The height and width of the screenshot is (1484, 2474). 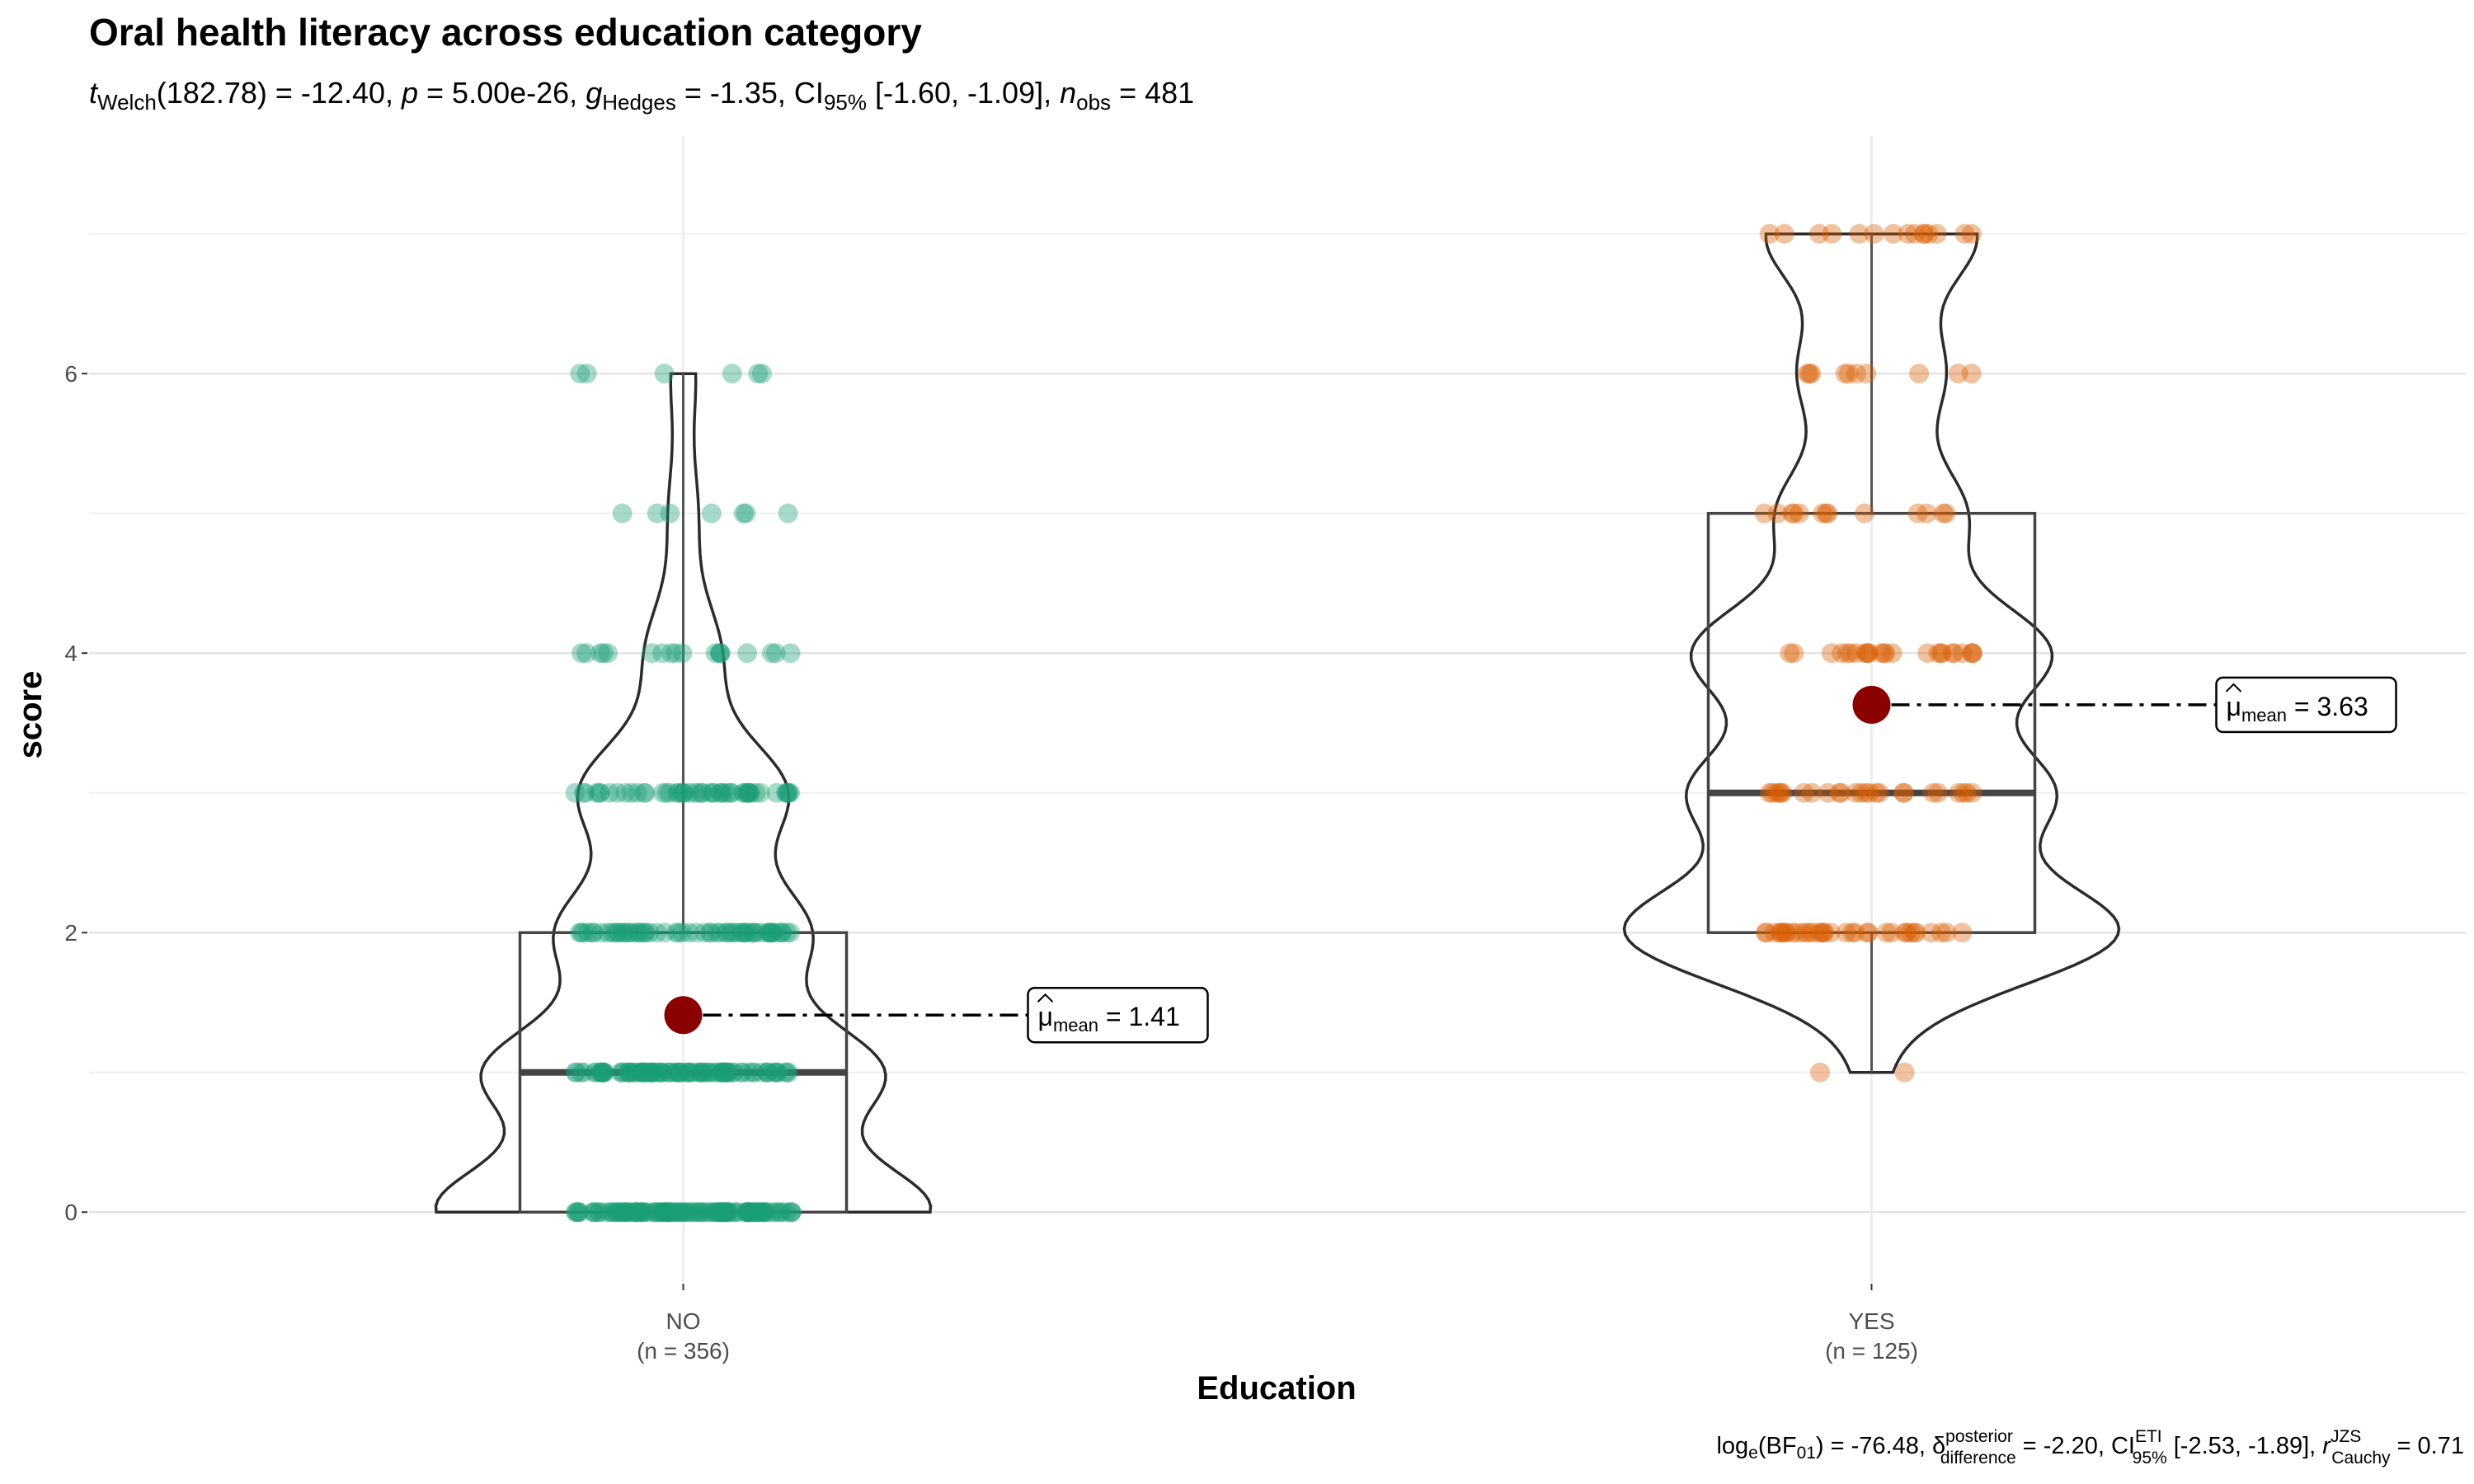 I want to click on data-points, so click(x=1868, y=652).